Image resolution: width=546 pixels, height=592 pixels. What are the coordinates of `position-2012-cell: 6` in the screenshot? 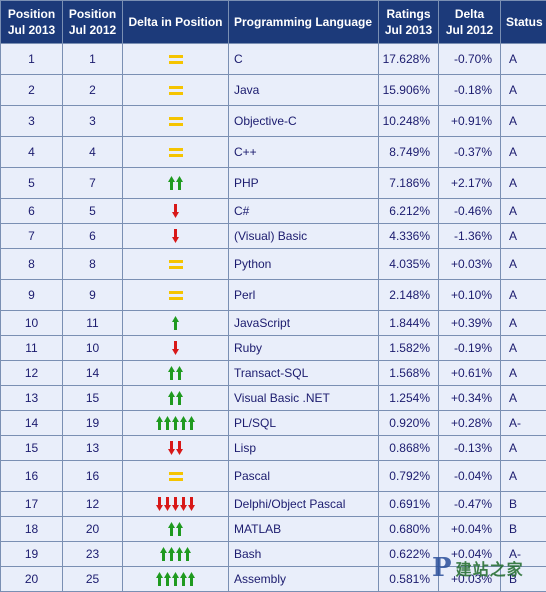 It's located at (93, 236).